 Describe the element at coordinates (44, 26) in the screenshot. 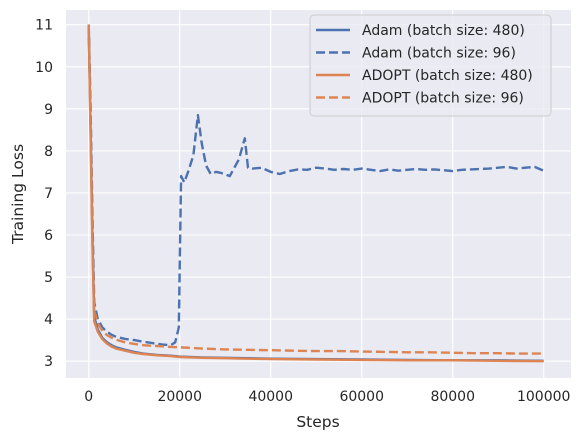

I see `y-tick-label: 11` at that location.